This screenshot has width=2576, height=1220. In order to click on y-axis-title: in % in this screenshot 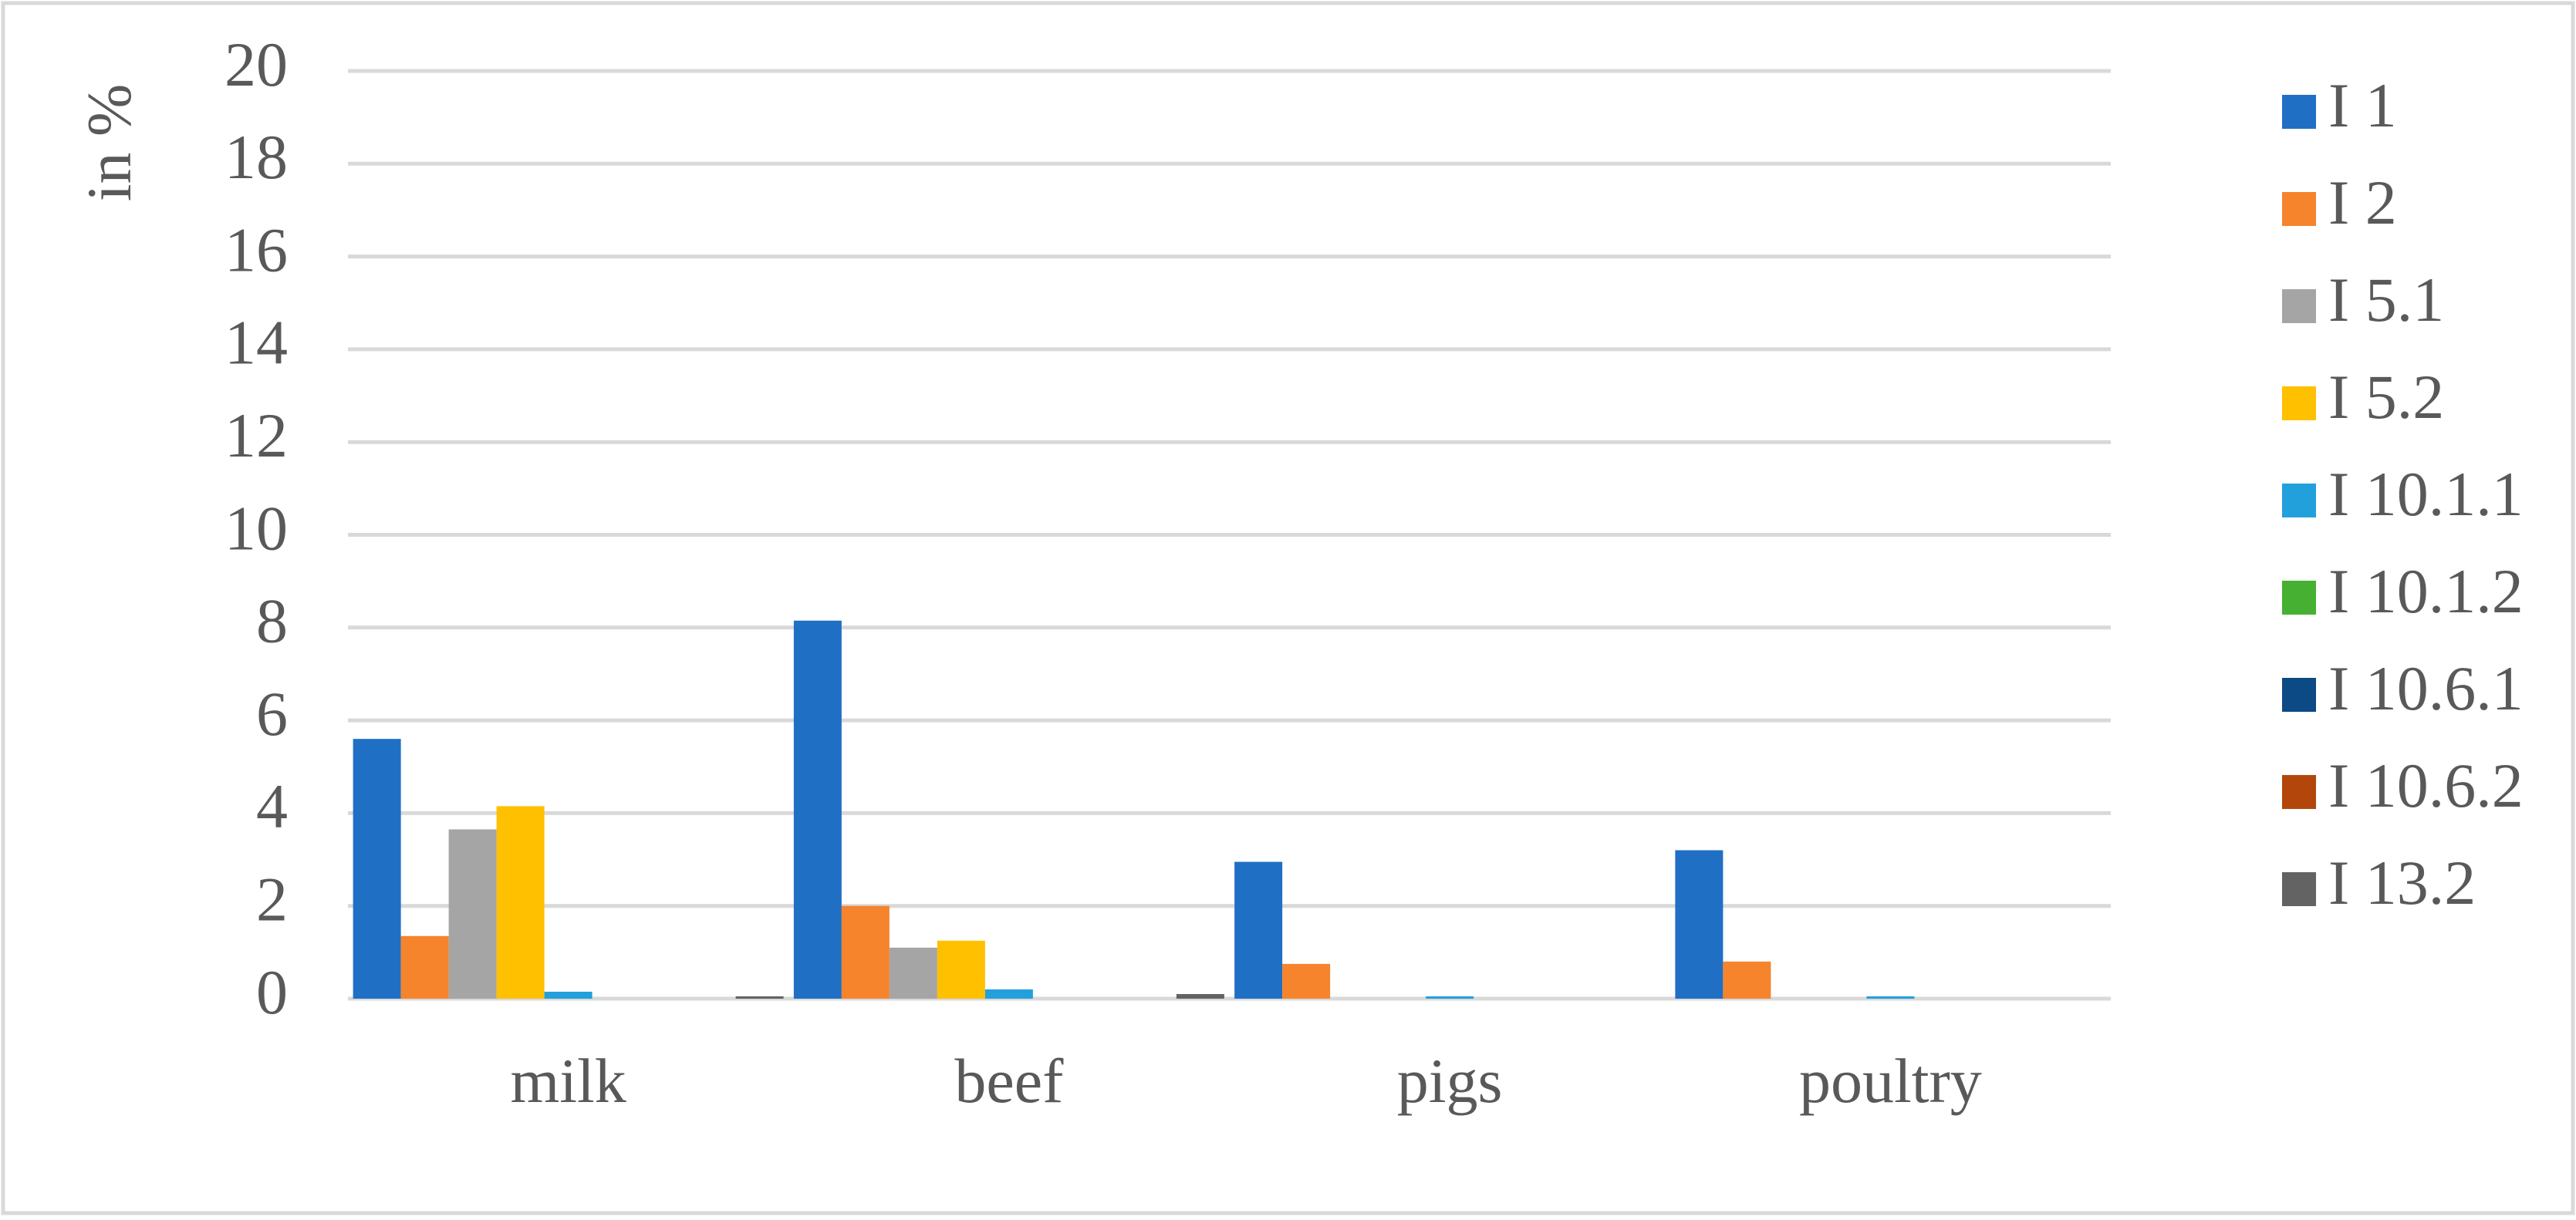, I will do `click(109, 143)`.